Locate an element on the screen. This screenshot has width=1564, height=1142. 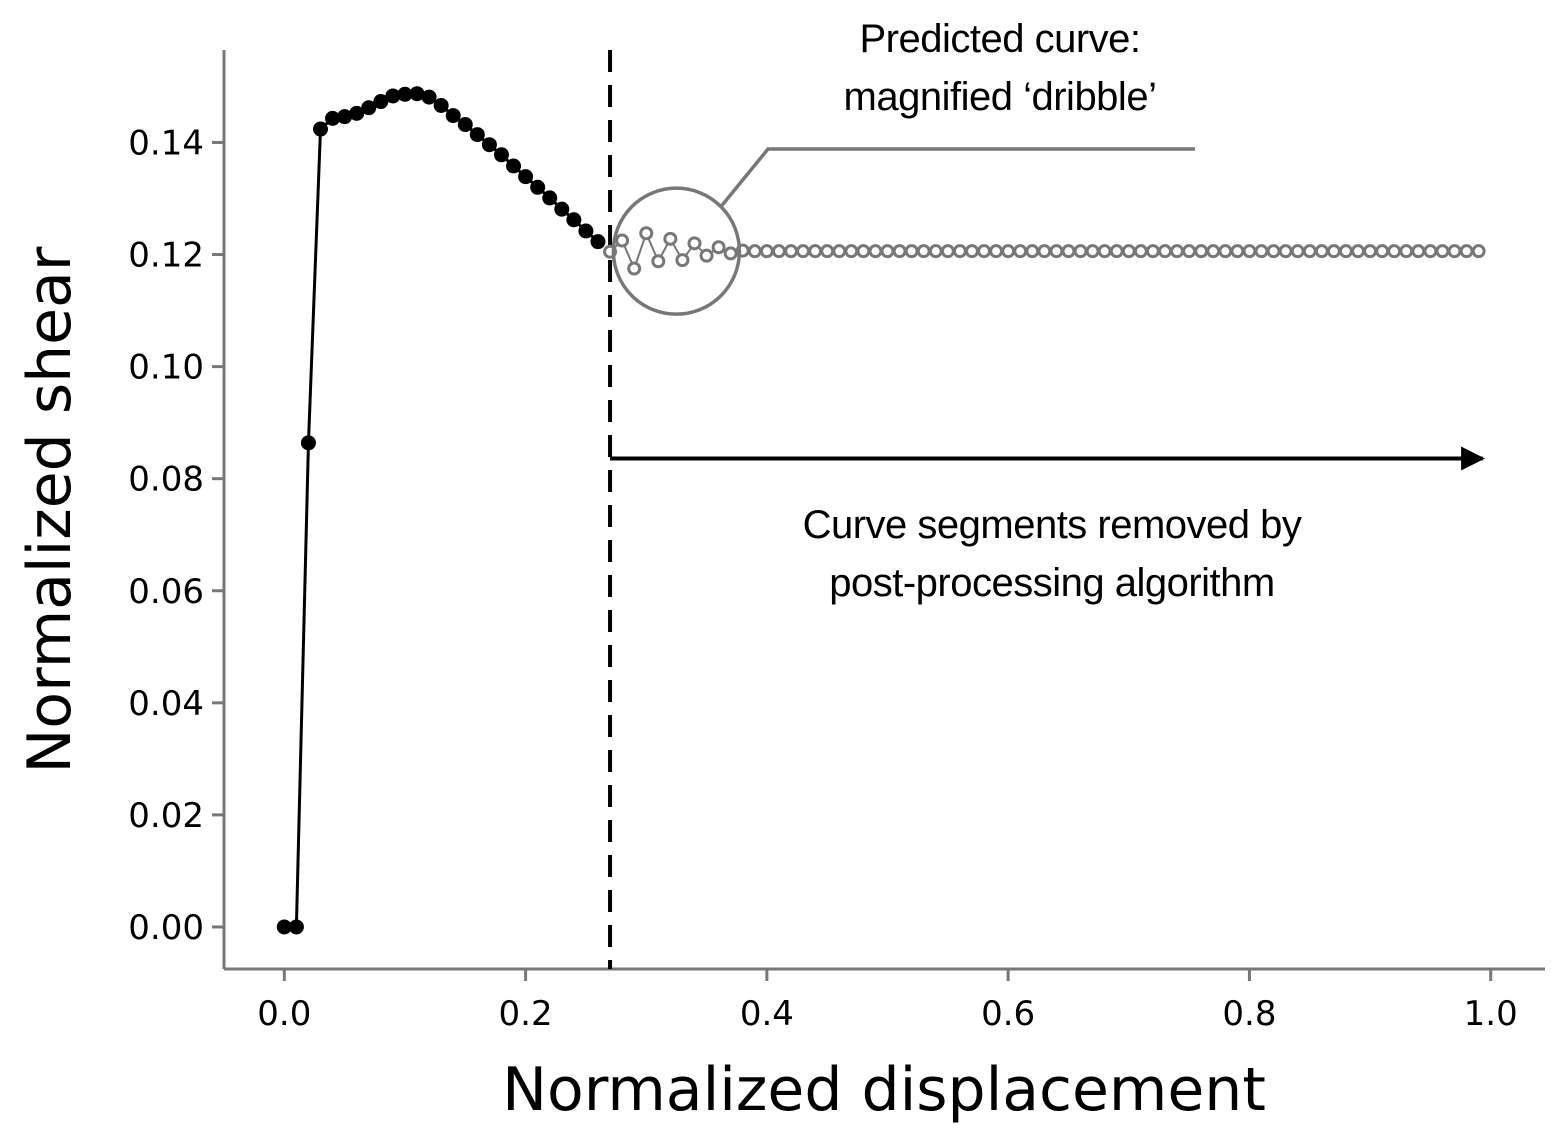
x-tick-label: 0.4 is located at coordinates (767, 1014).